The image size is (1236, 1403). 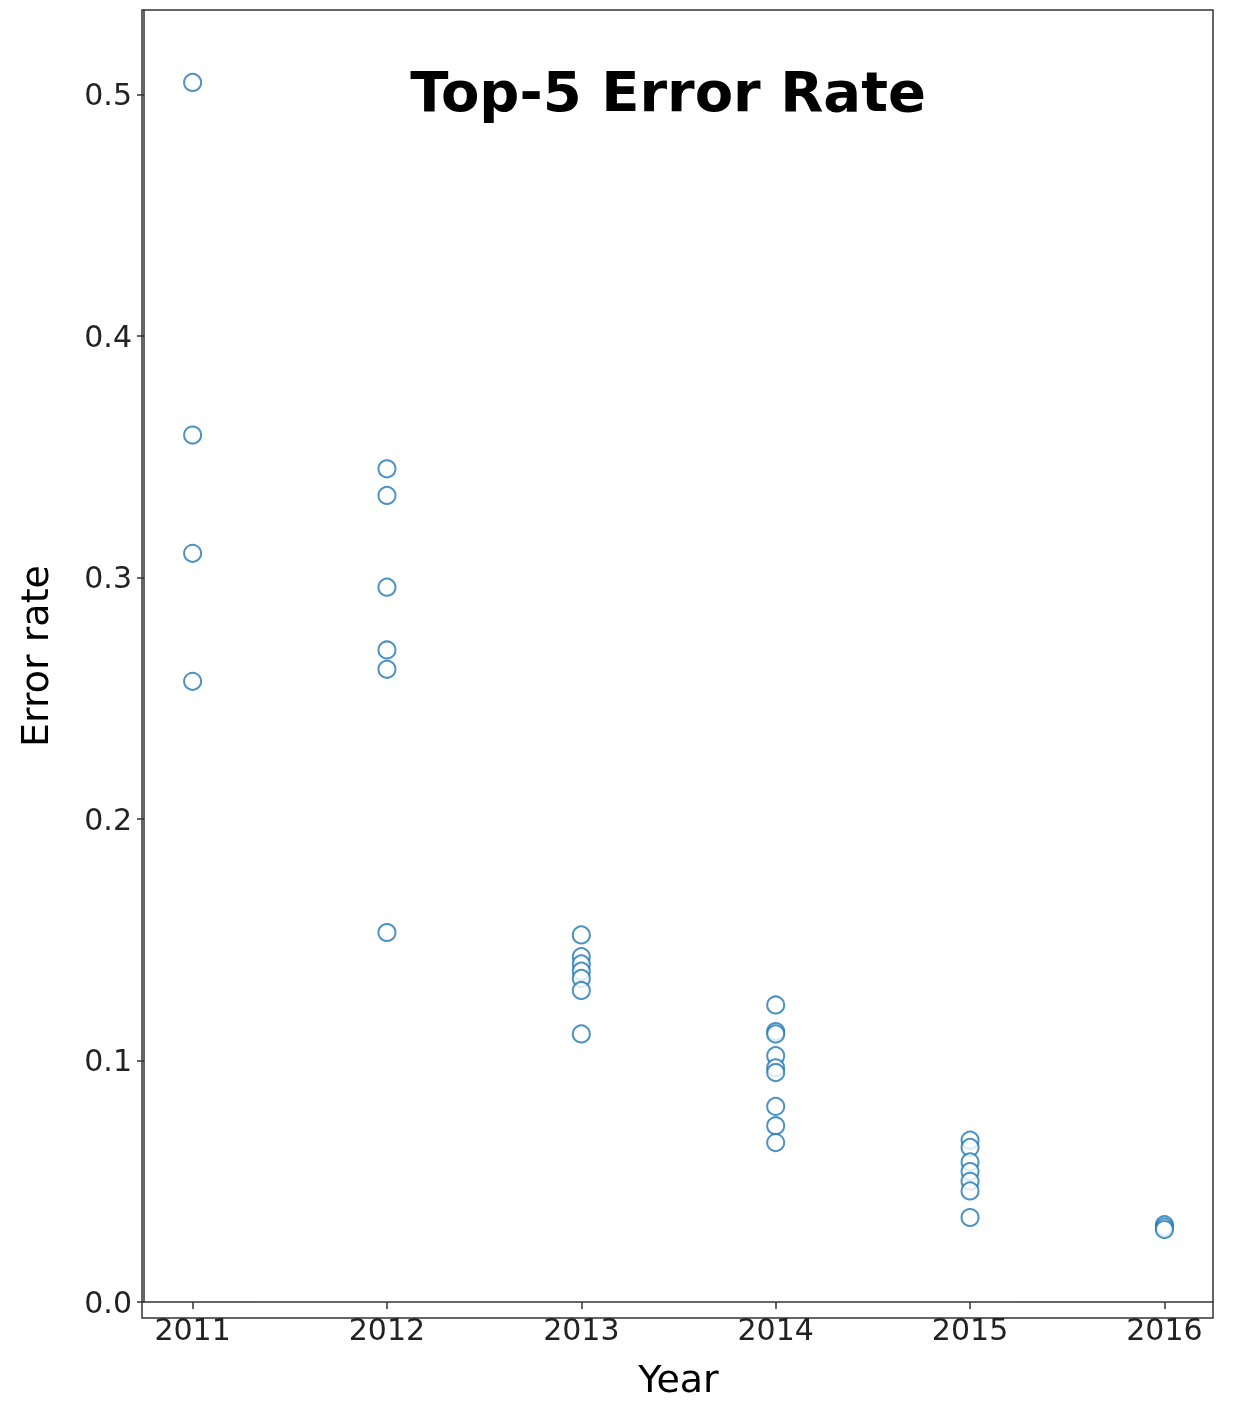 What do you see at coordinates (35, 656) in the screenshot?
I see `y-axis-title: Error rate` at bounding box center [35, 656].